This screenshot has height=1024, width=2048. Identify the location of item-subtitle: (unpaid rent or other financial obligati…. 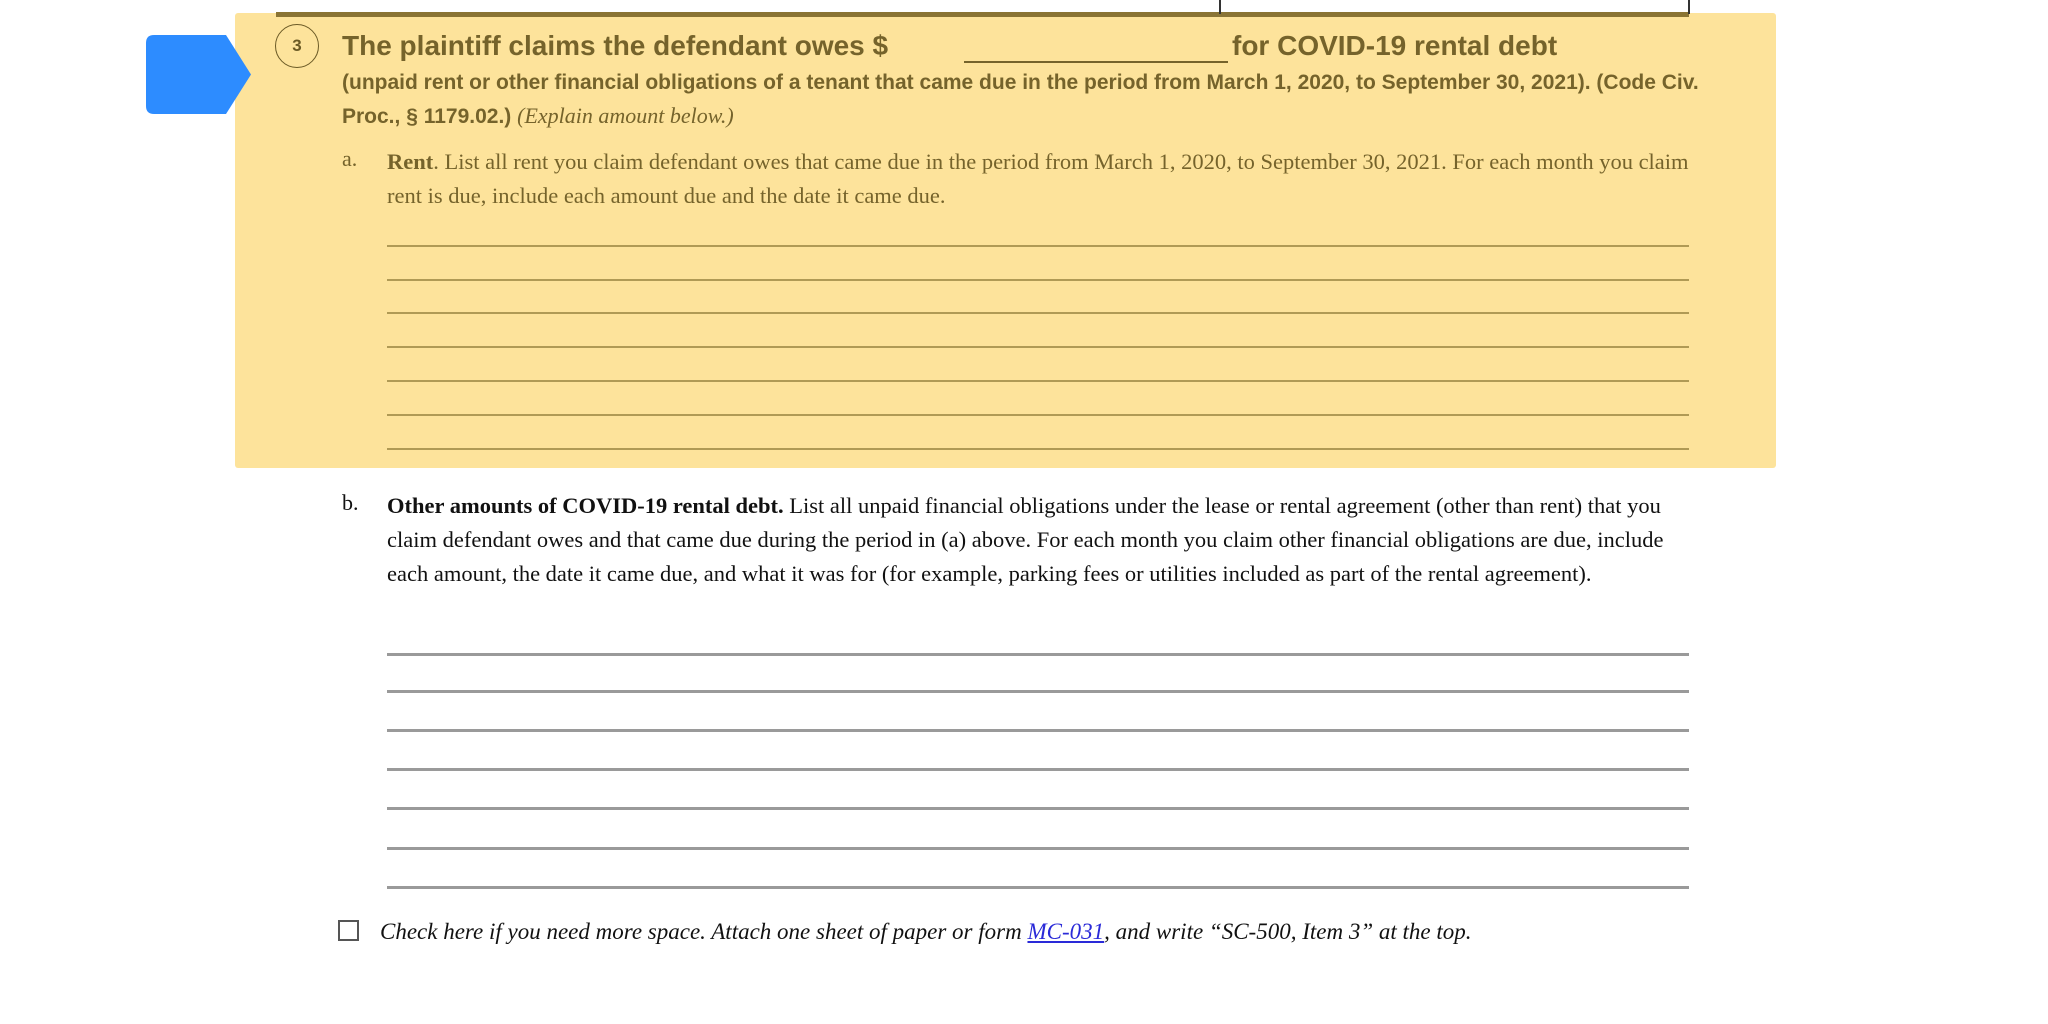
(1042, 100).